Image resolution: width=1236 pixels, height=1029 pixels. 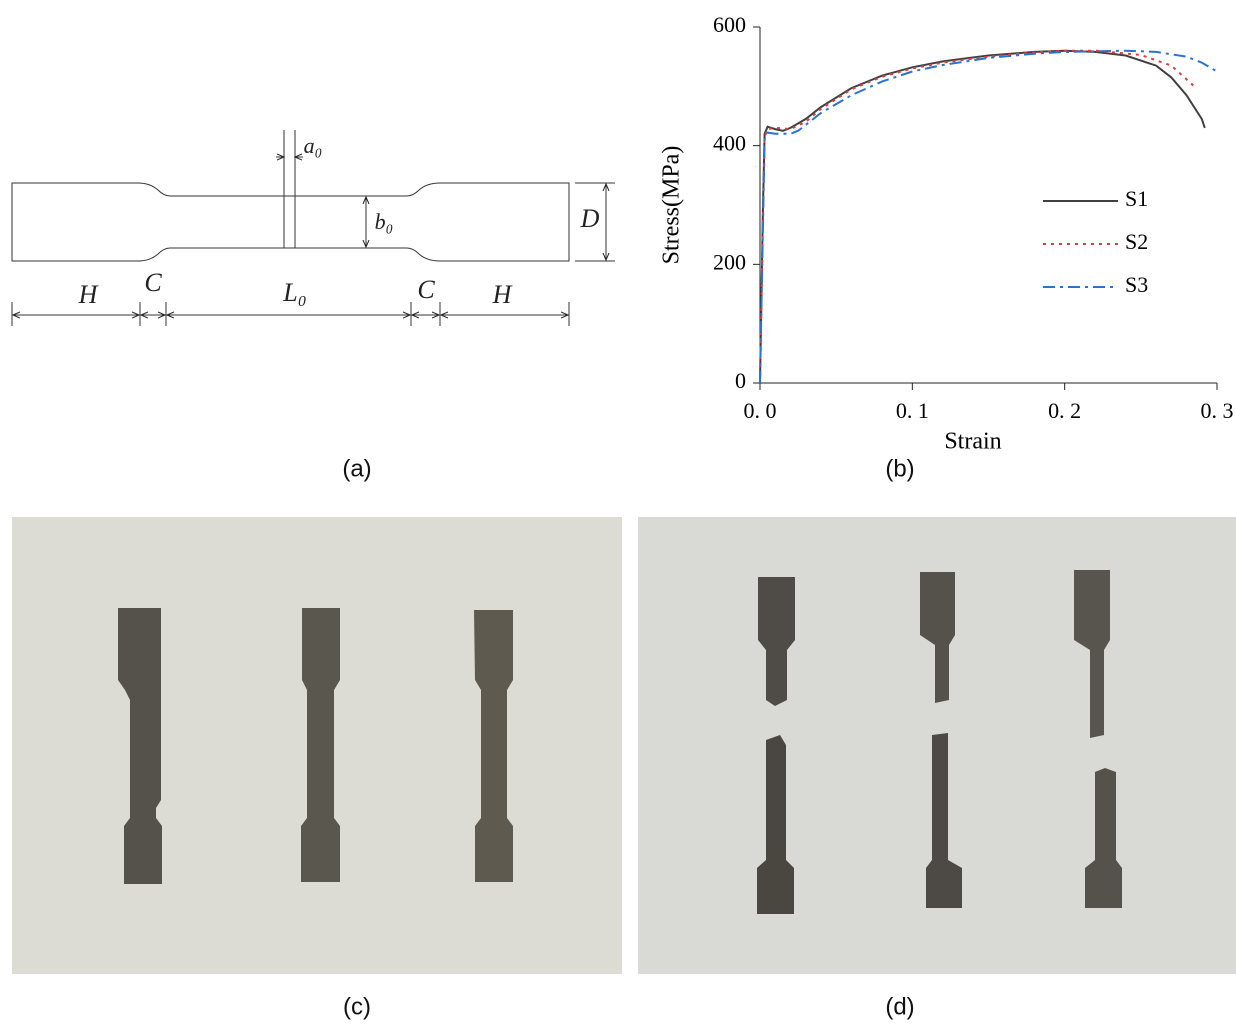 What do you see at coordinates (729, 143) in the screenshot?
I see `y-tick-label: 400` at bounding box center [729, 143].